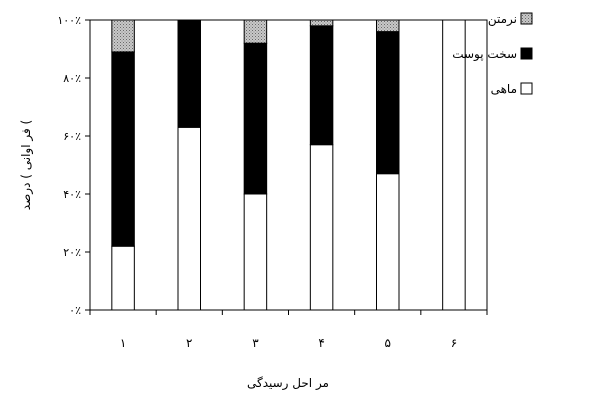  What do you see at coordinates (526, 88) in the screenshot?
I see `legend-swatch-fish` at bounding box center [526, 88].